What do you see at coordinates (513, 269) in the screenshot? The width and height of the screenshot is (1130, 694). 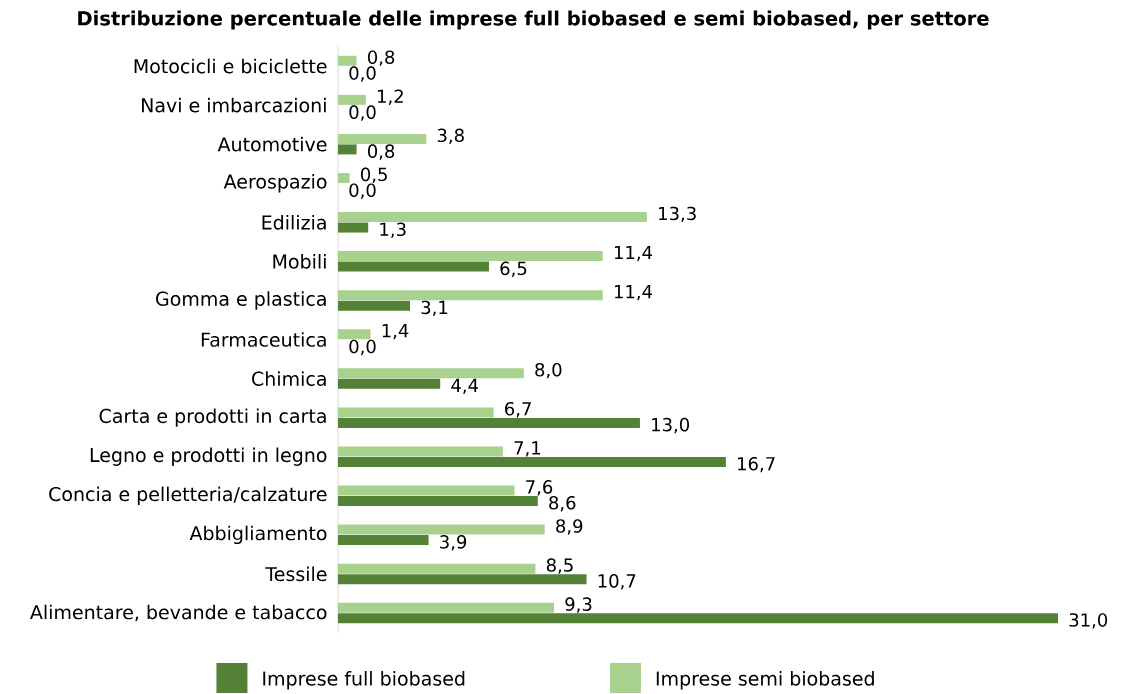 I see `data-label: 6,5` at bounding box center [513, 269].